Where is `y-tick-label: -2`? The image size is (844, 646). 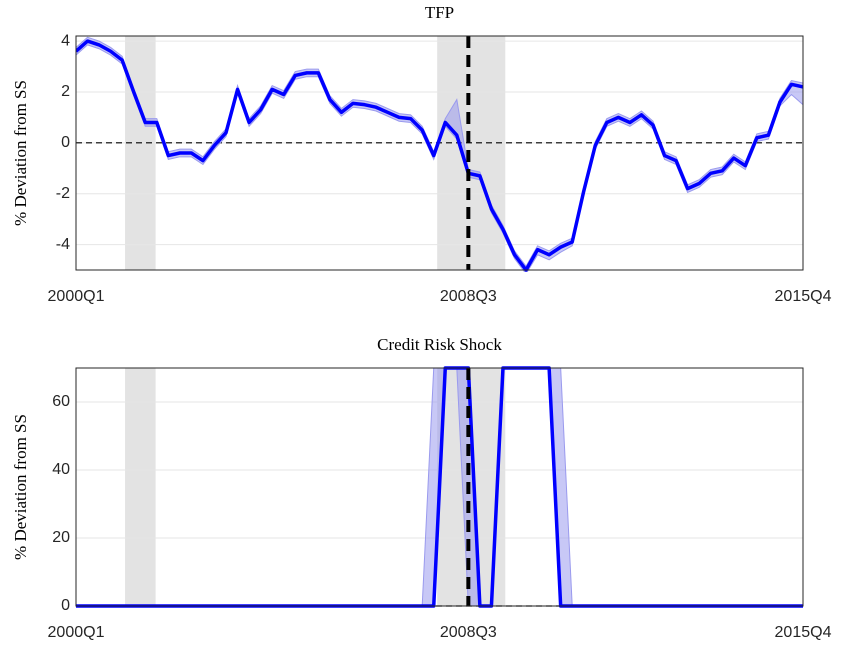 y-tick-label: -2 is located at coordinates (63, 193).